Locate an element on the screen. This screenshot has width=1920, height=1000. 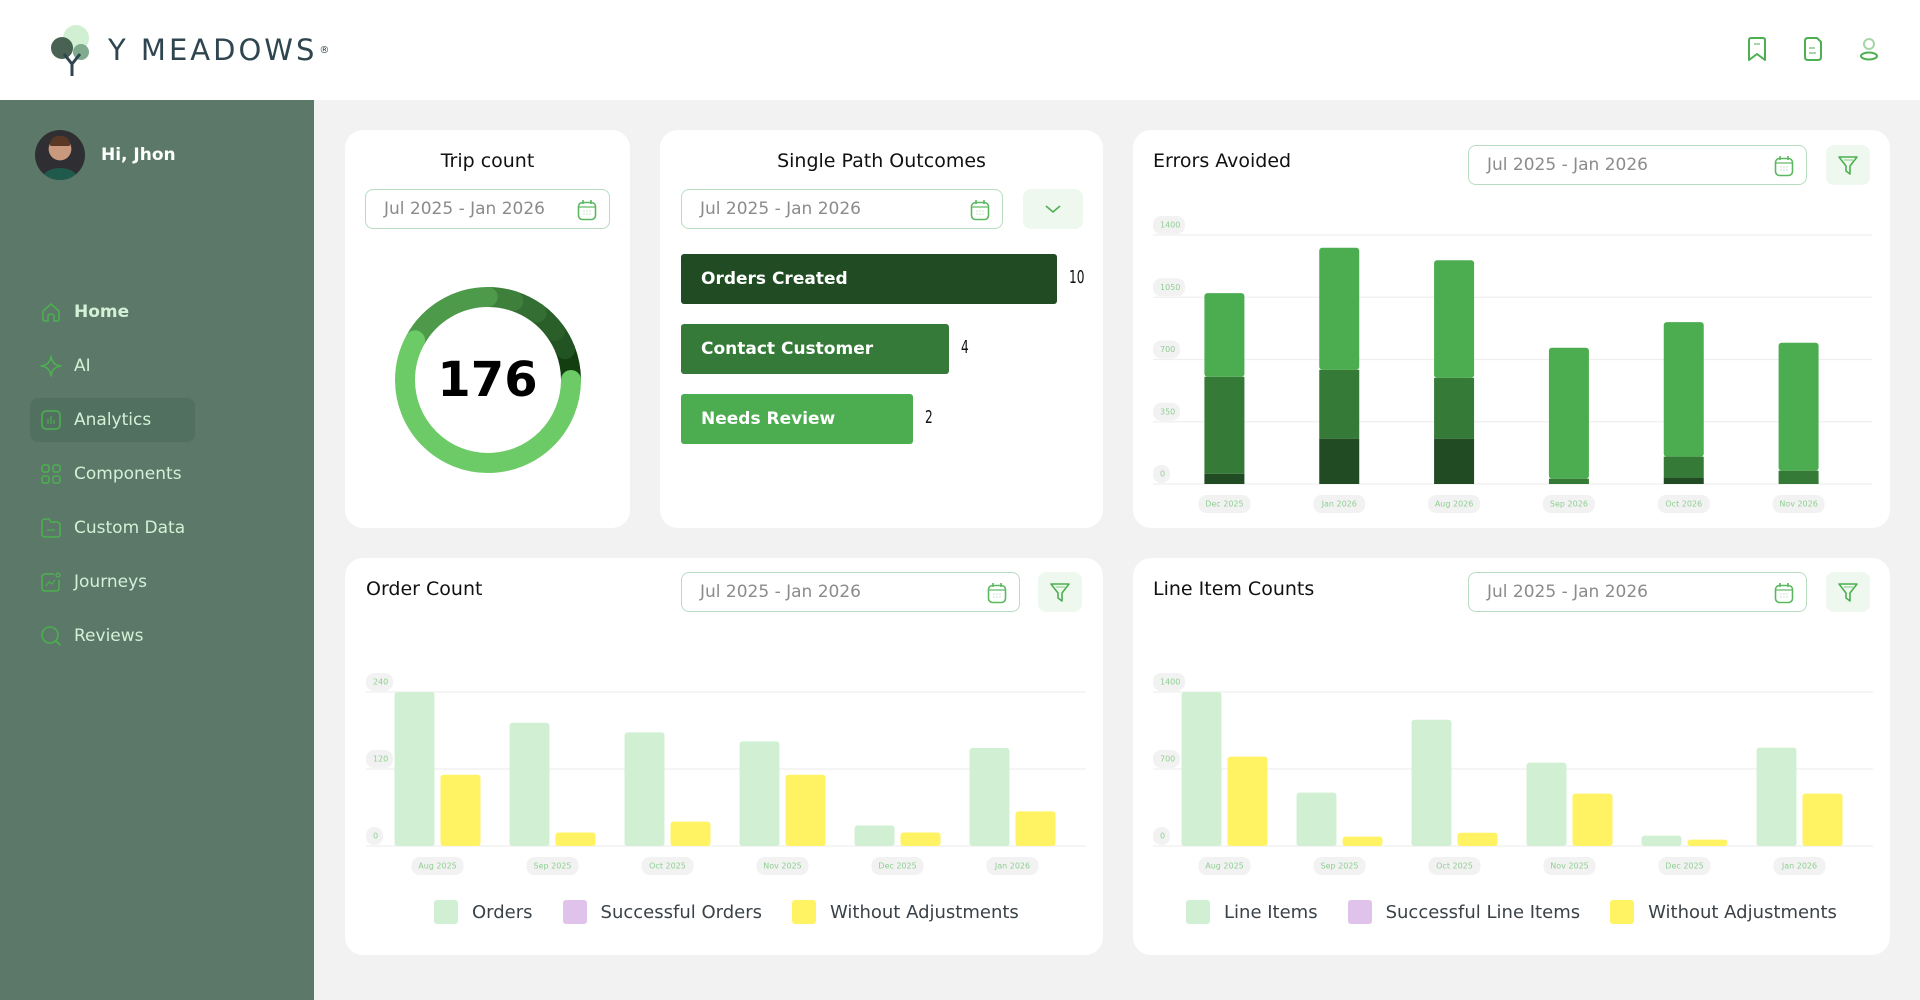
donut-segment is located at coordinates (488, 380).